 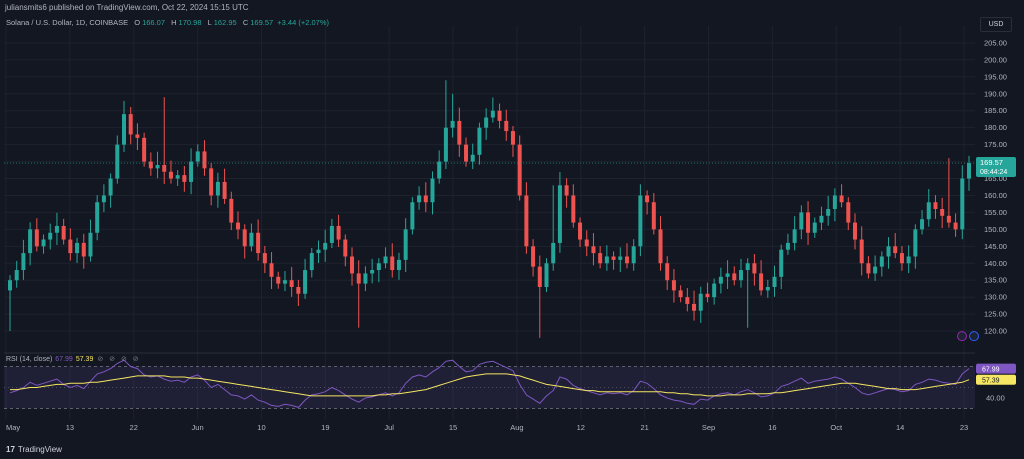 What do you see at coordinates (991, 370) in the screenshot?
I see `rsi-tag-value: 67.99` at bounding box center [991, 370].